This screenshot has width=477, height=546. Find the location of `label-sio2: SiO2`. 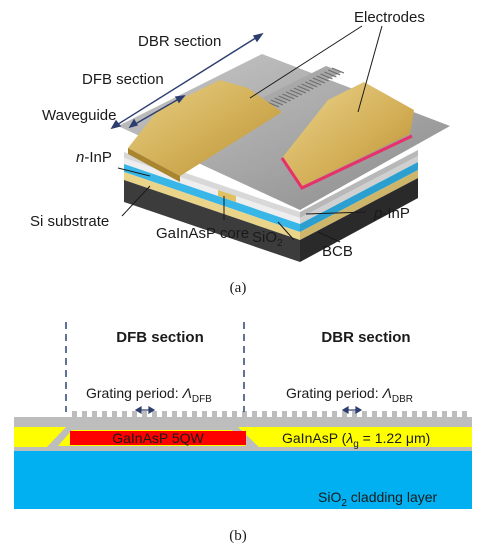

label-sio2: SiO2 is located at coordinates (267, 239).